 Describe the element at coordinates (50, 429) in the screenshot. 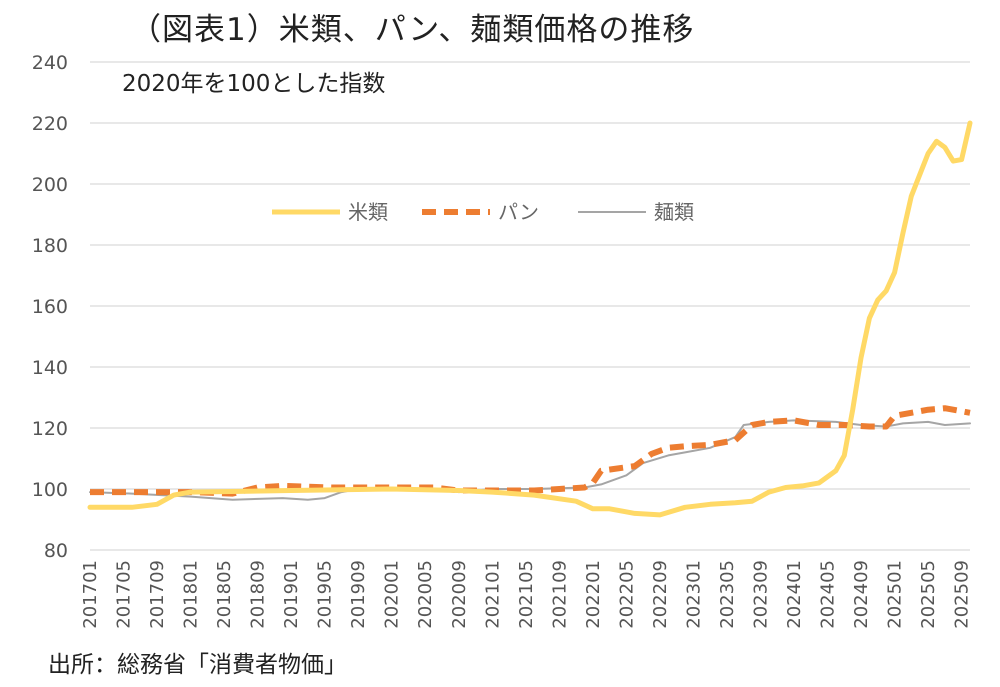

I see `y-tick-label: 120` at that location.